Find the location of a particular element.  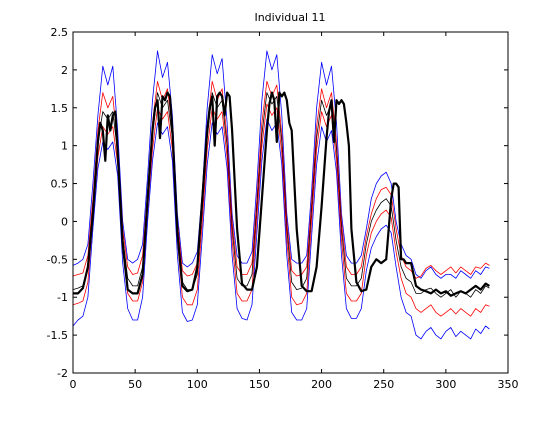

y-tick-label-6: 1 is located at coordinates (64, 146).